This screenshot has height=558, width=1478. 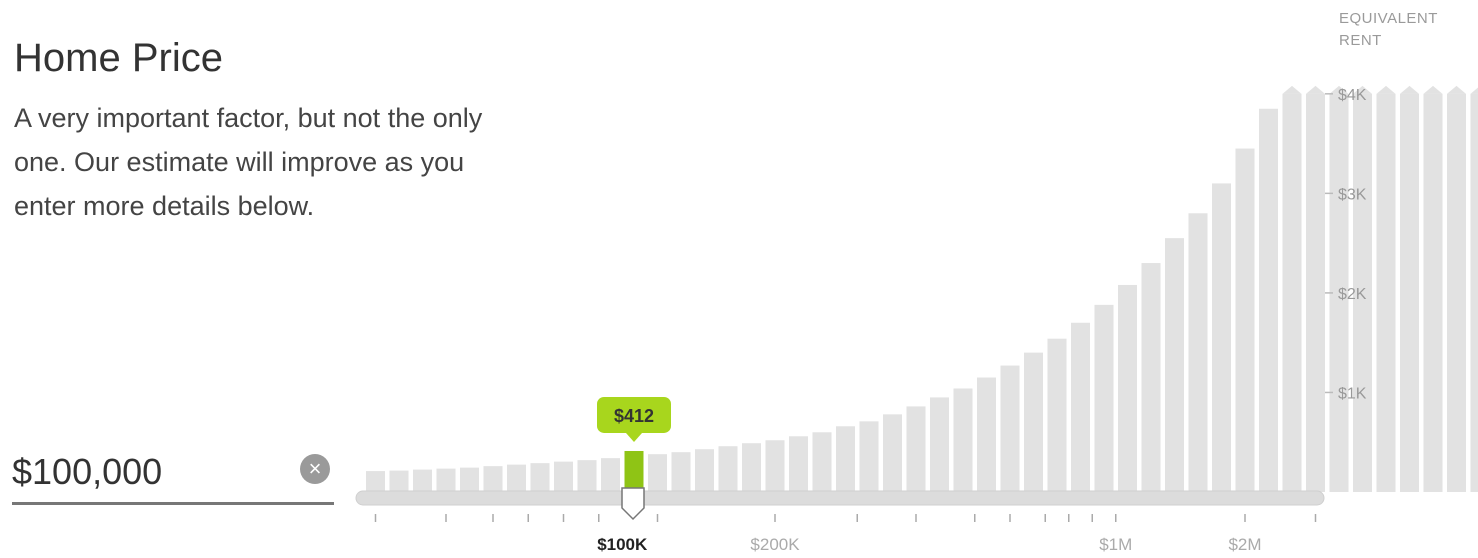 What do you see at coordinates (845, 534) in the screenshot?
I see `x-axis: $100K $200K $1M $2M` at bounding box center [845, 534].